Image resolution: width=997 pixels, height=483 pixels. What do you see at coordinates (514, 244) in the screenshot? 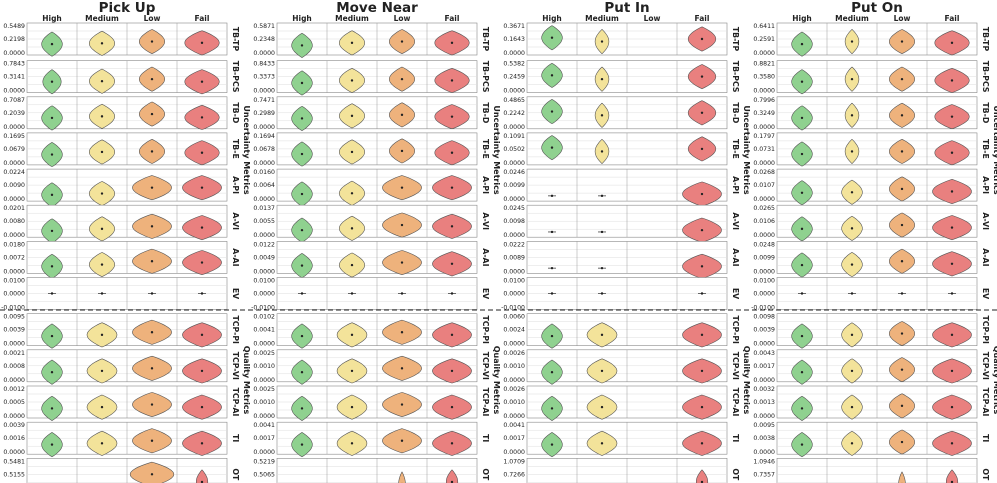
I see `tick-label: 0.0222` at bounding box center [514, 244].